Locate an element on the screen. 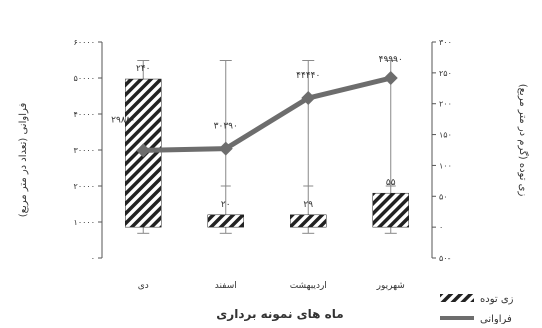 The width and height of the screenshot is (542, 328). line-path is located at coordinates (267, 114).